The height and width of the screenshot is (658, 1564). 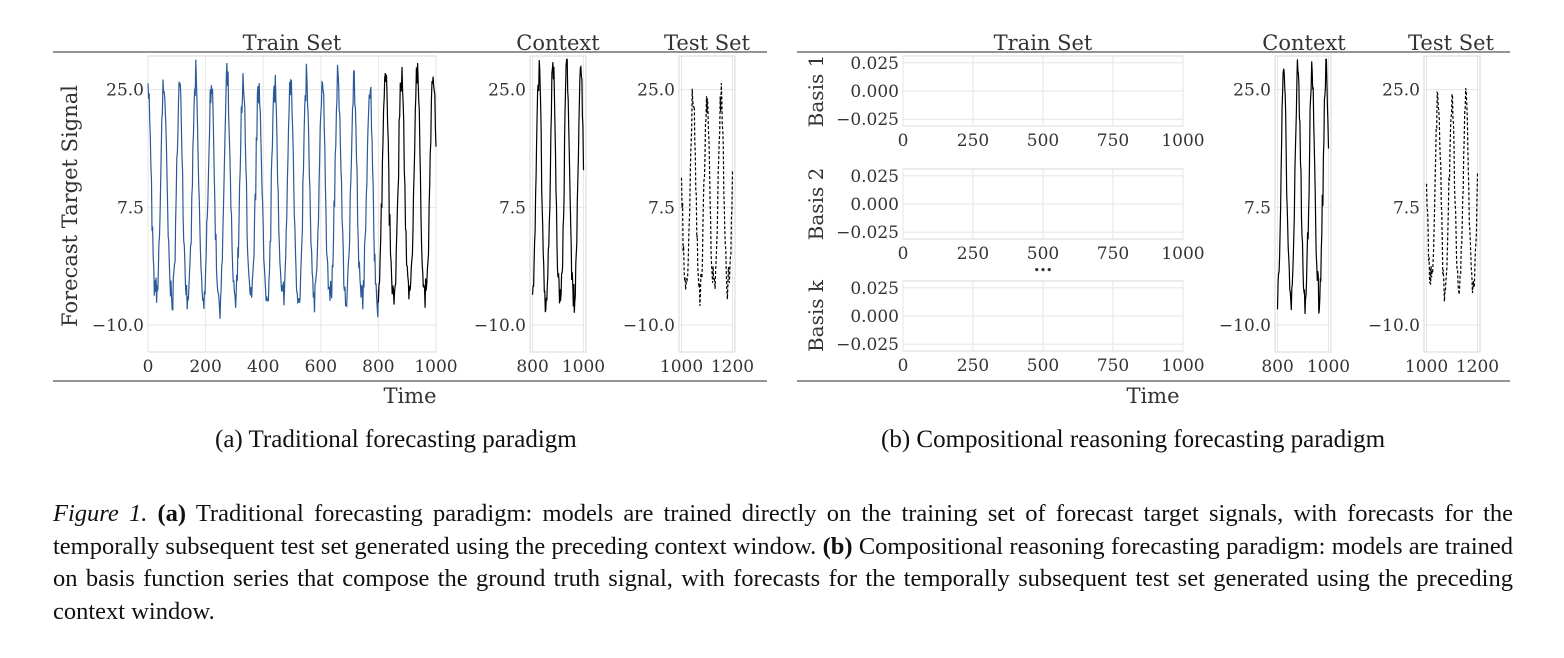 What do you see at coordinates (1451, 43) in the screenshot?
I see `panel-b-test-header: Test Set` at bounding box center [1451, 43].